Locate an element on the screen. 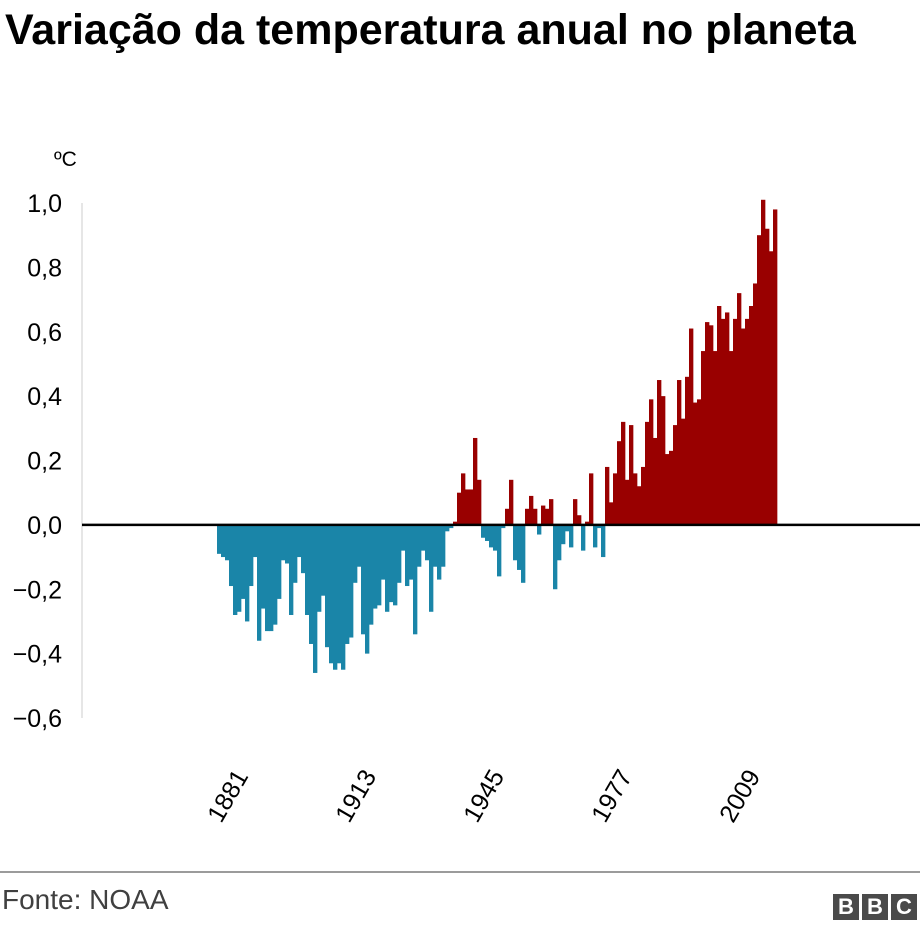 The image size is (920, 928). bbc-logo: B B C is located at coordinates (875, 907).